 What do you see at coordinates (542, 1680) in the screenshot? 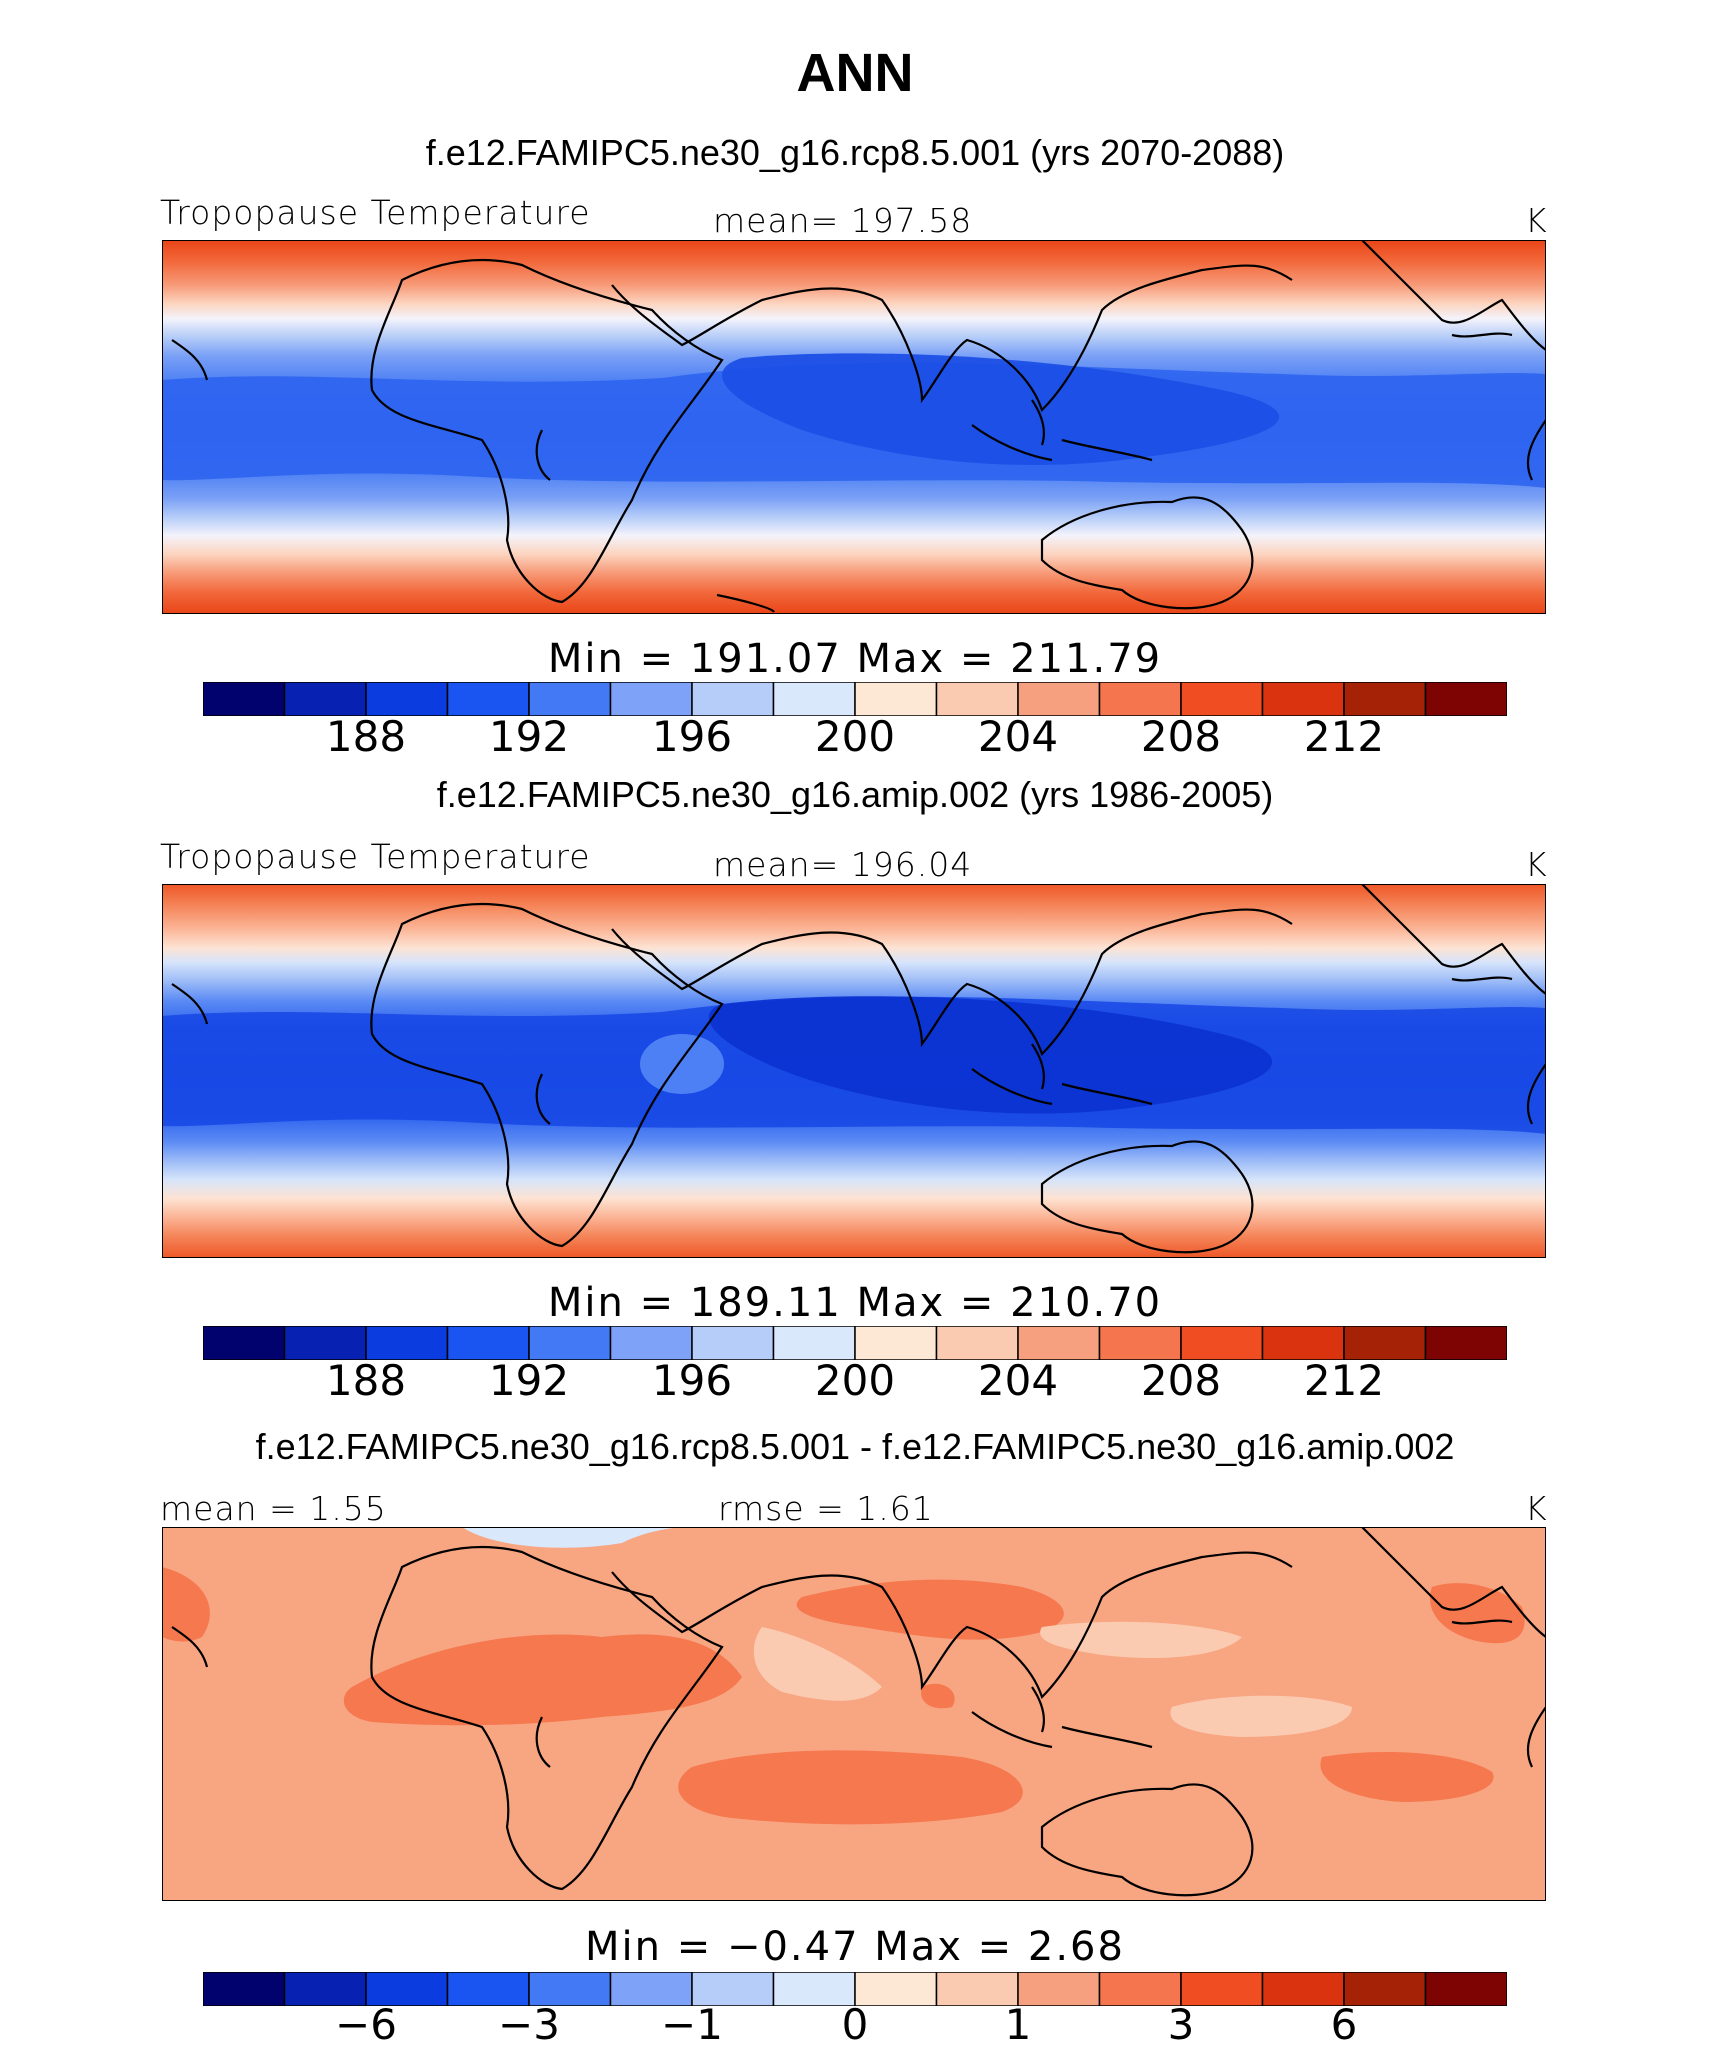
I see `panel-3-africa-max` at bounding box center [542, 1680].